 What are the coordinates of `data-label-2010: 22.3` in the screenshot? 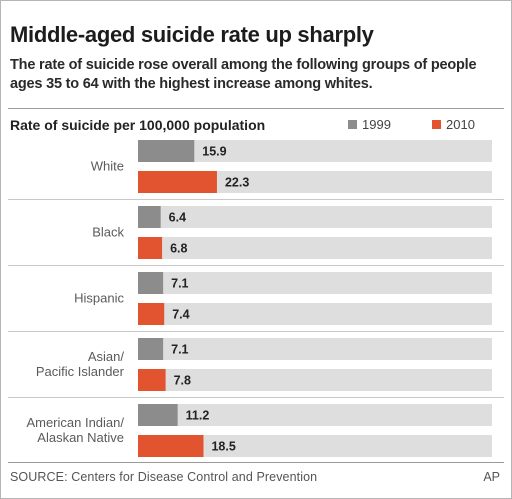 It's located at (237, 183).